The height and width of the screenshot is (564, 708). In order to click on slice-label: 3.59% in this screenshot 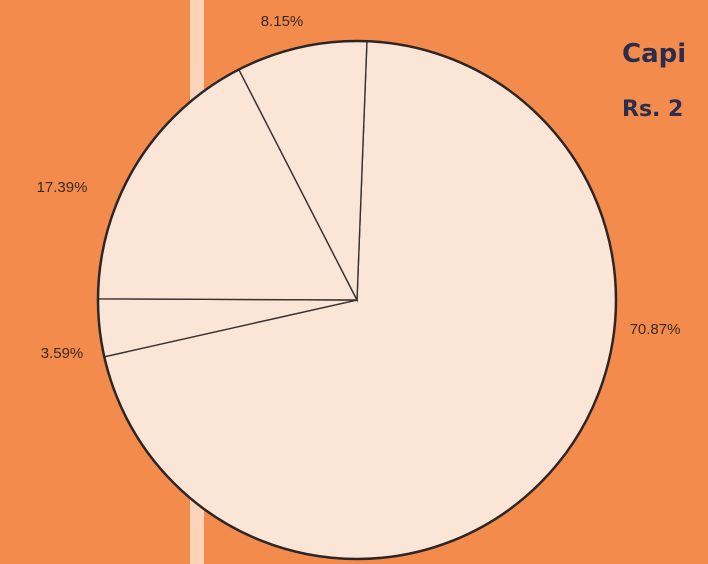, I will do `click(62, 353)`.